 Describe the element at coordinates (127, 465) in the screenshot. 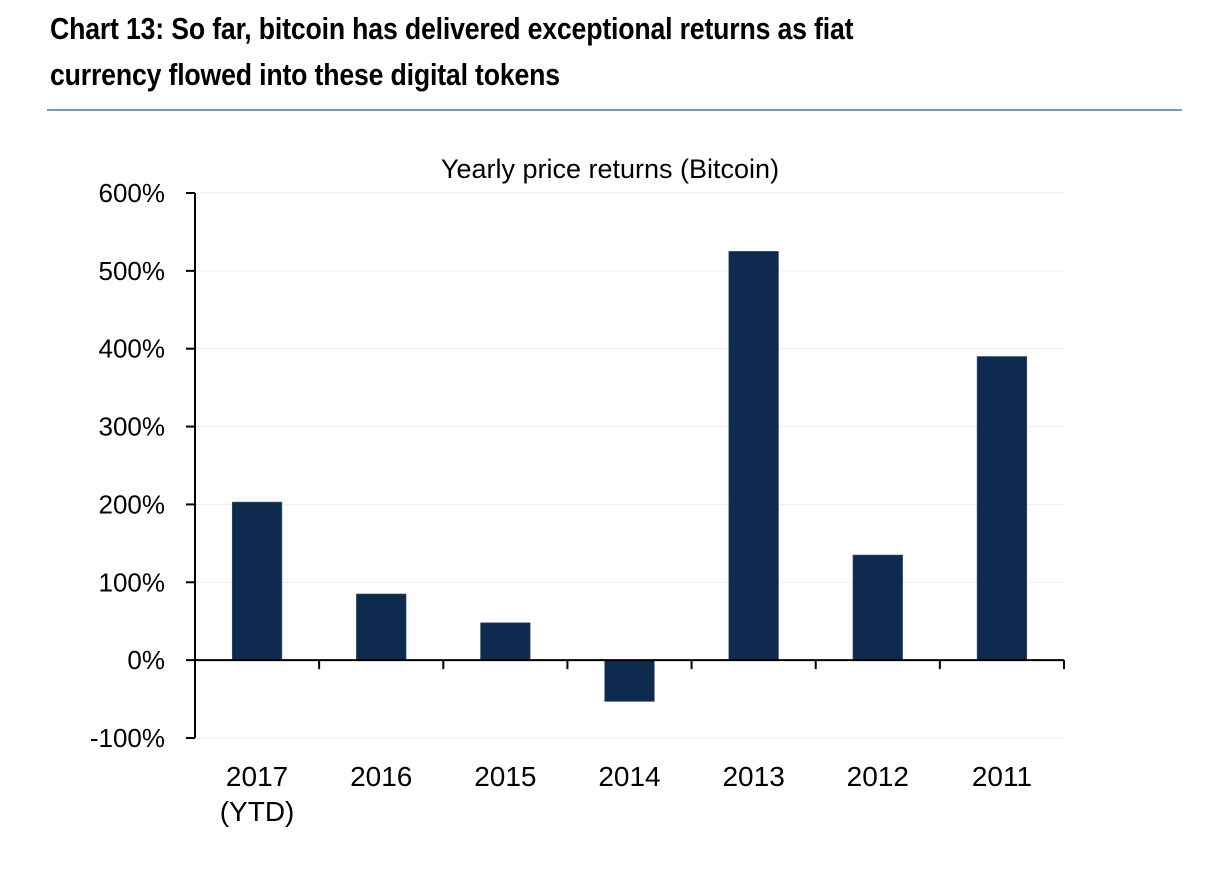

I see `y-tick-labels: -100% 0% 100% 200% 300% 400% 500% 600%` at that location.